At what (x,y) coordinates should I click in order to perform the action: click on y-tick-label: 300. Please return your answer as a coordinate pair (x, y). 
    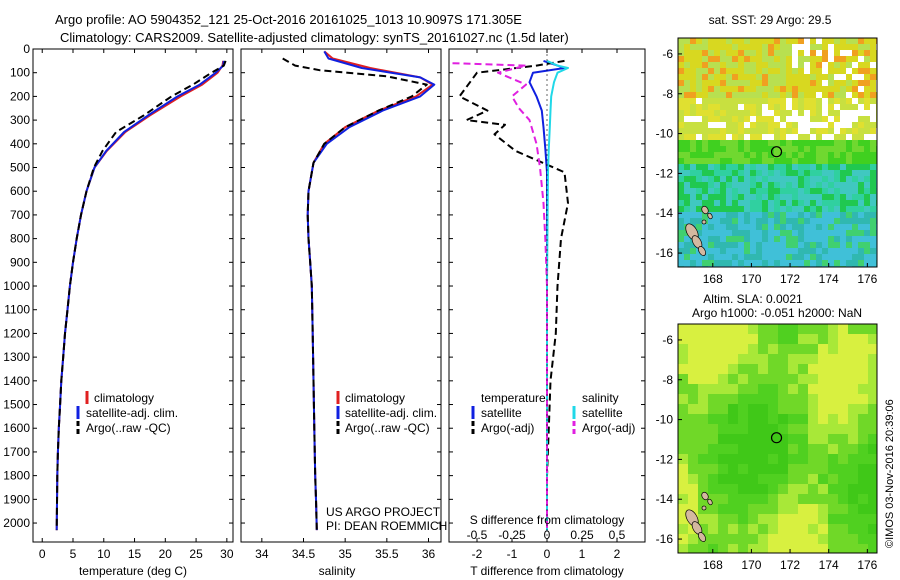
    Looking at the image, I should click on (20, 120).